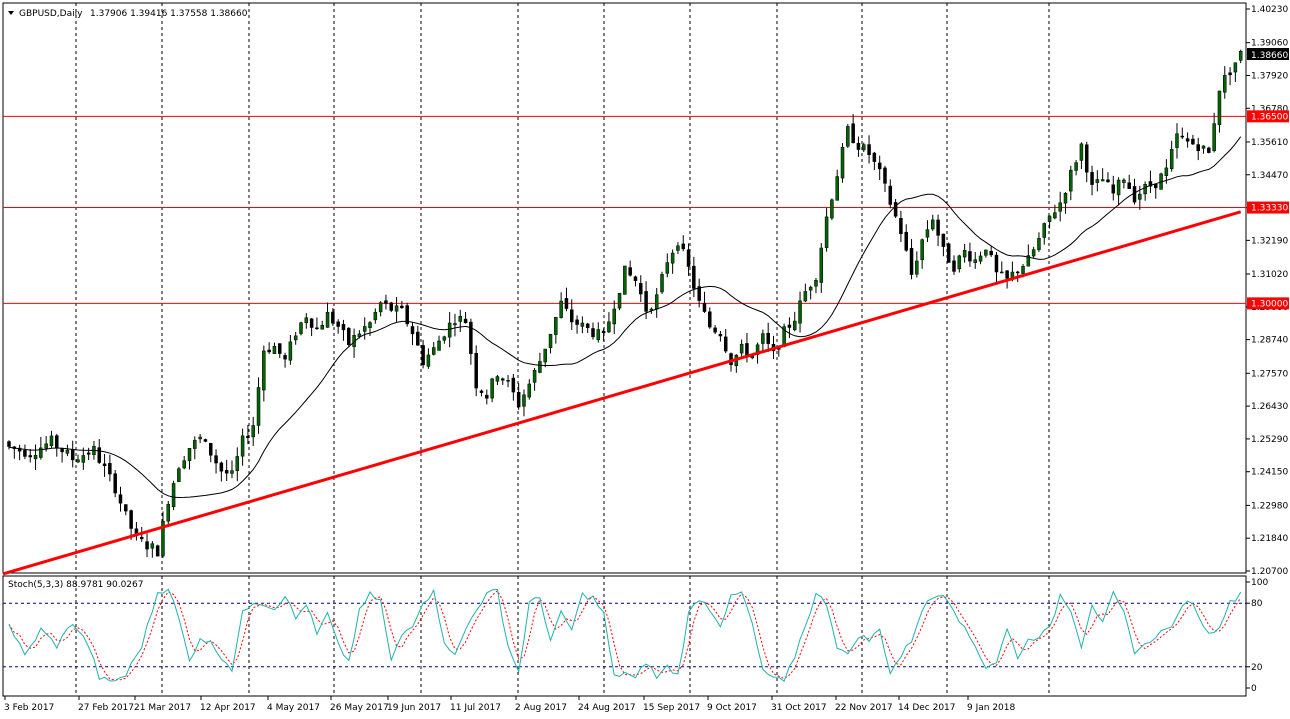 The height and width of the screenshot is (719, 1290). Describe the element at coordinates (541, 708) in the screenshot. I see `time-tick-label: 2 Aug 2017` at that location.